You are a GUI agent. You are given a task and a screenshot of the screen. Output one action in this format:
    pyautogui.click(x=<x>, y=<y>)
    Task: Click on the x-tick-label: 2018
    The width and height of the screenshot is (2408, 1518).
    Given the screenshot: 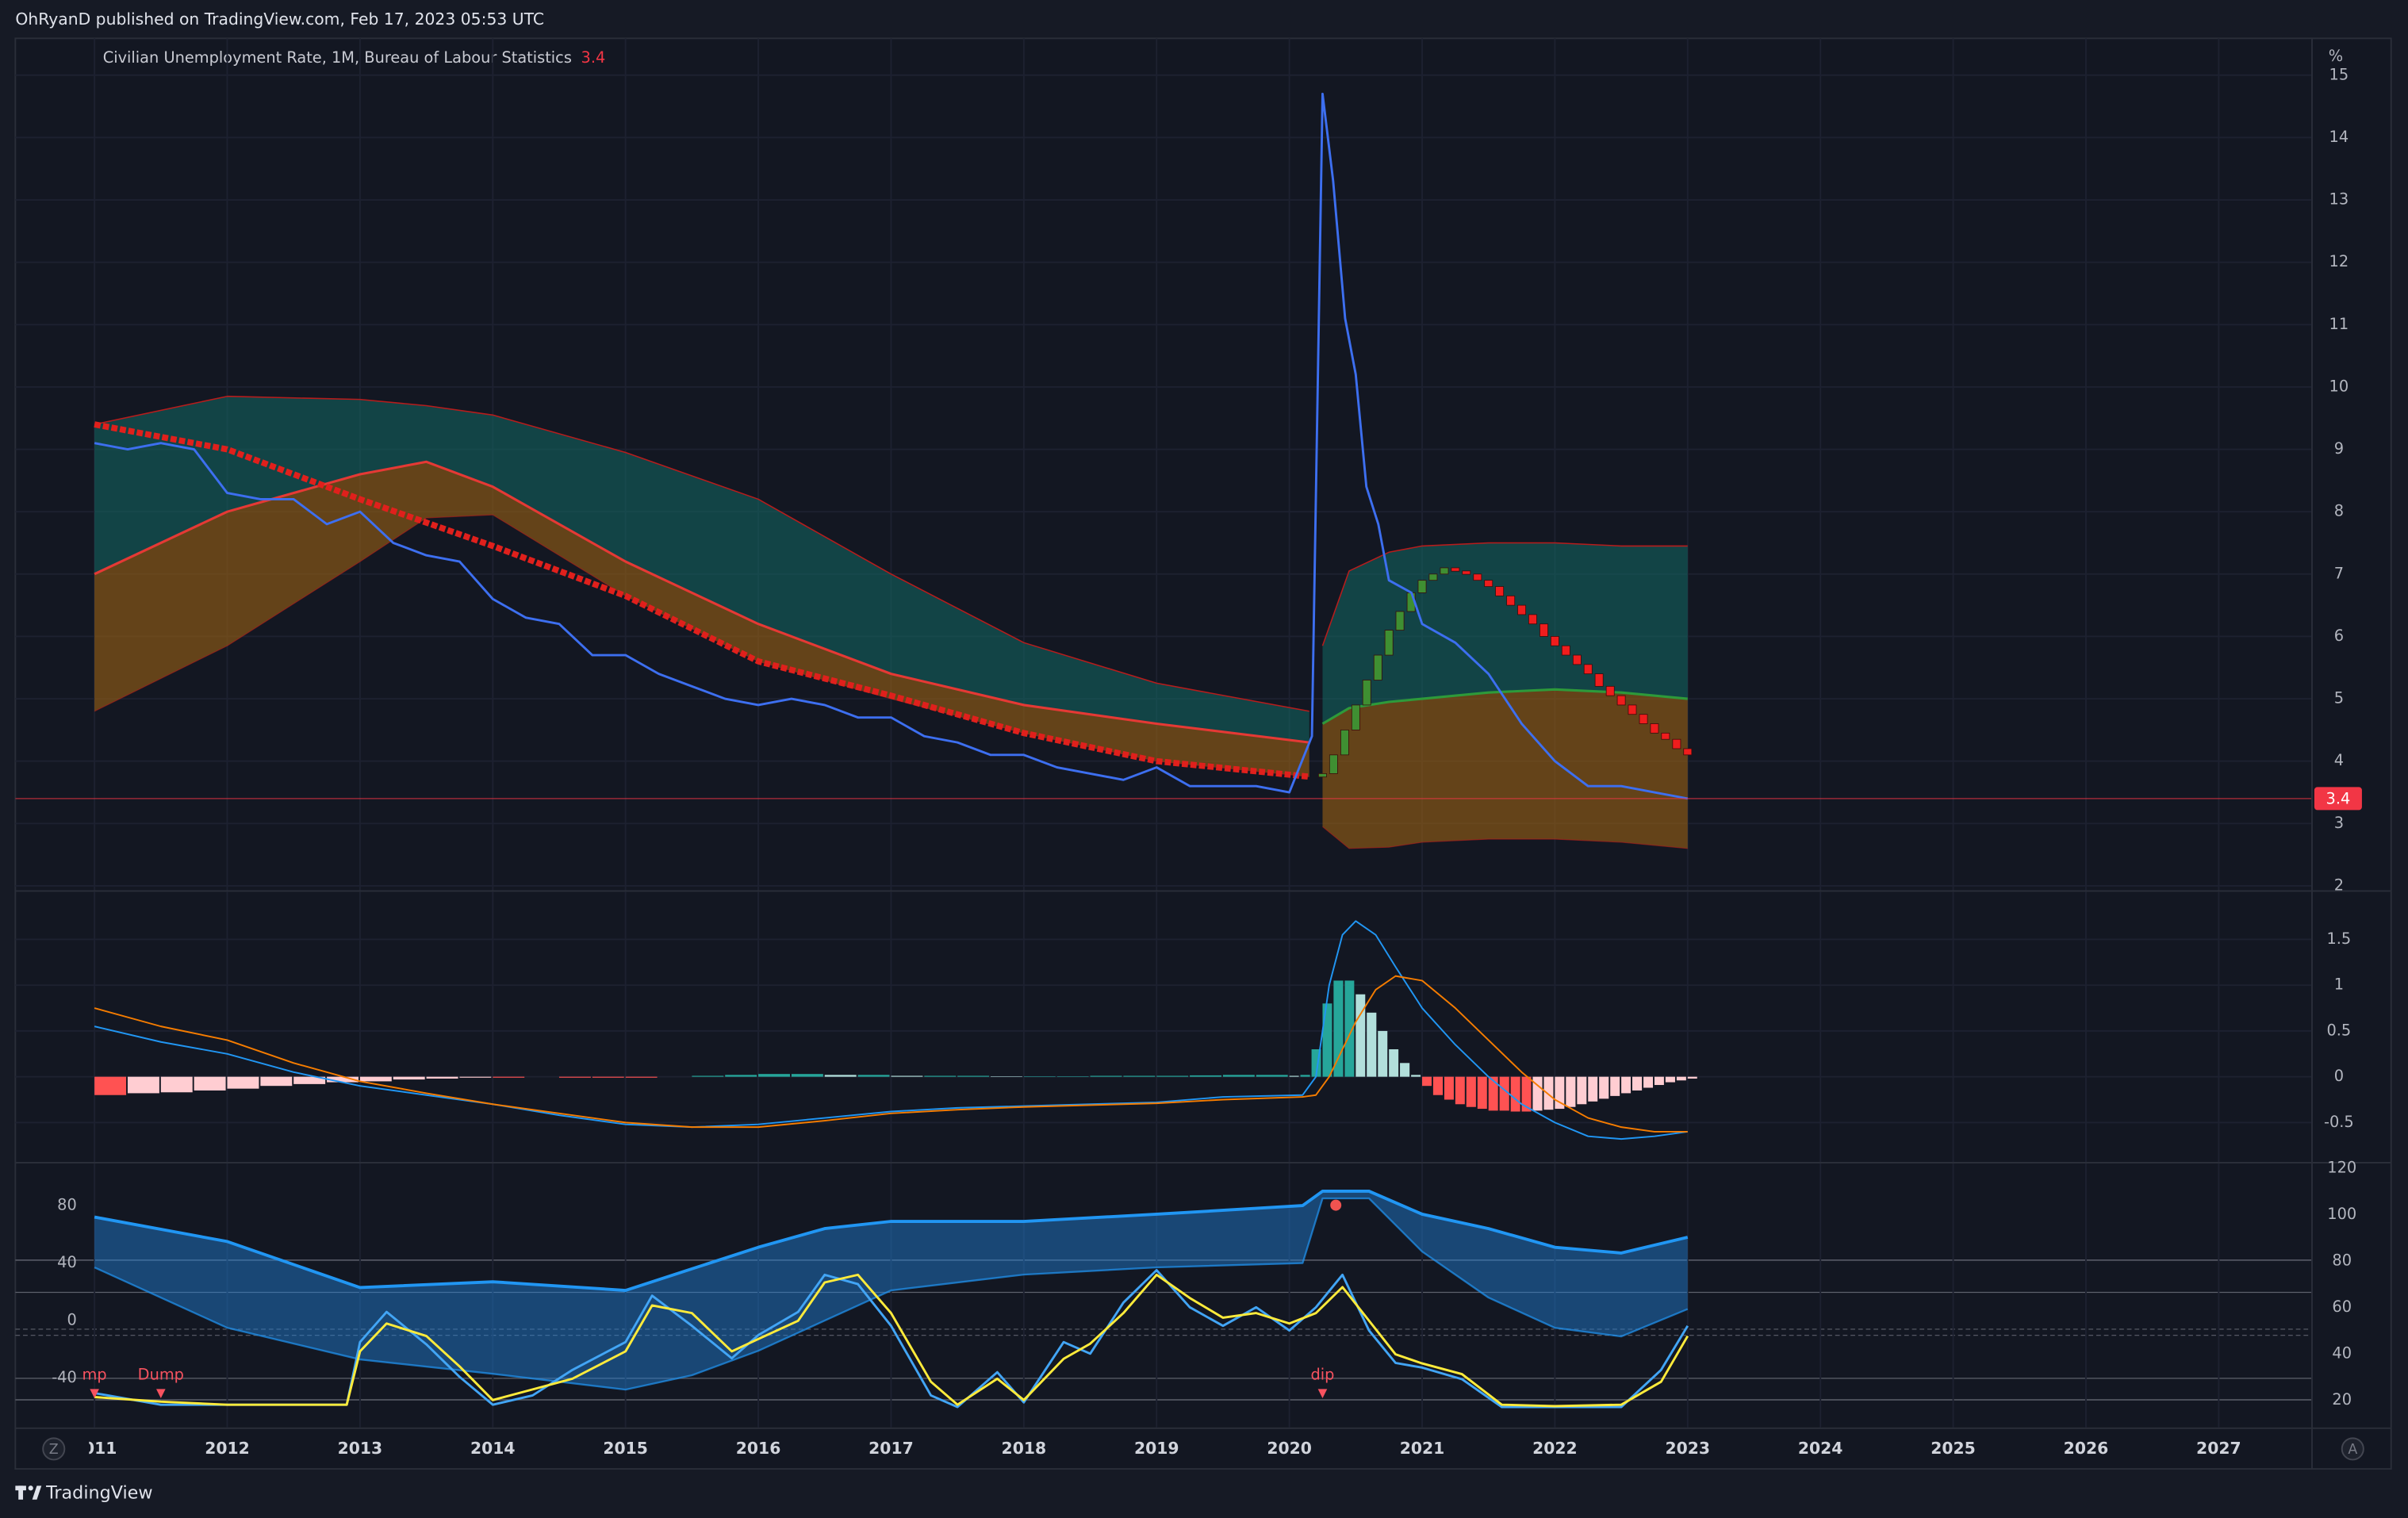 What is the action you would take?
    pyautogui.click(x=1024, y=1449)
    